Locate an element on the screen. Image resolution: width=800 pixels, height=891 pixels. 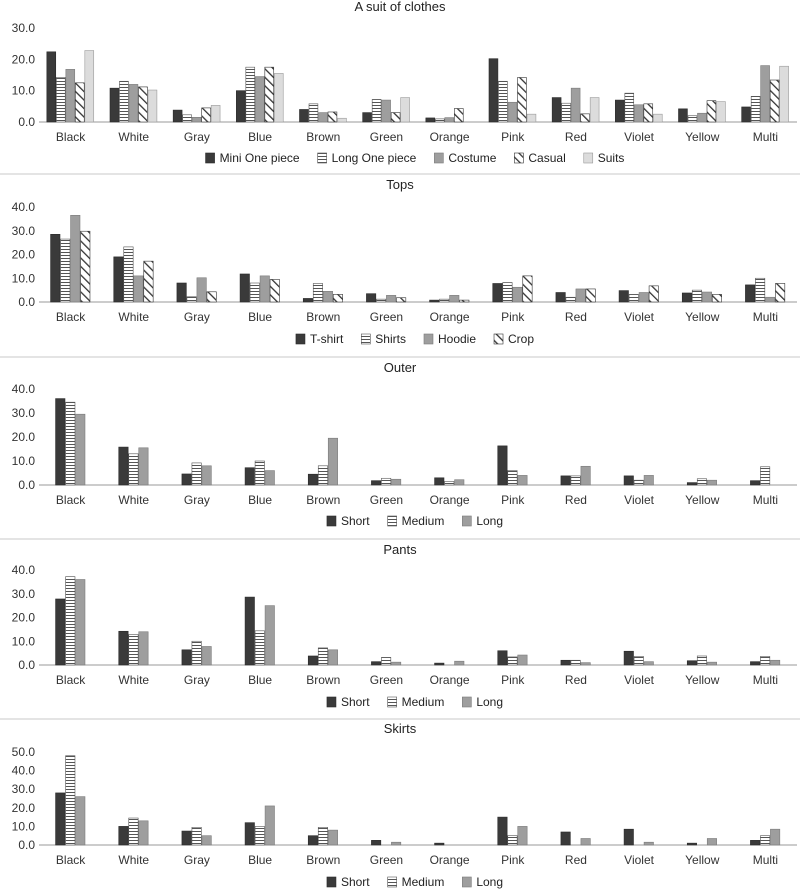
bar-hoodie-violet is located at coordinates (643, 297).